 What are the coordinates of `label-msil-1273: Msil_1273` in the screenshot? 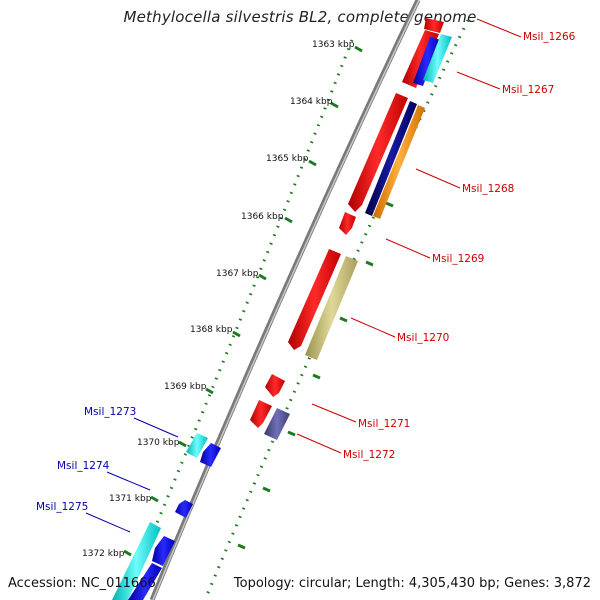 It's located at (110, 412).